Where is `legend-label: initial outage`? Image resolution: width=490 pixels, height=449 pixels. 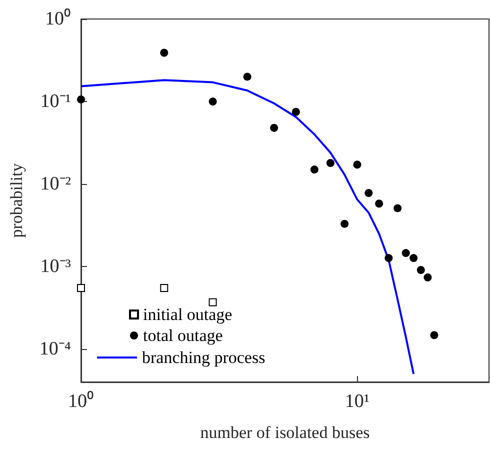 legend-label: initial outage is located at coordinates (187, 314).